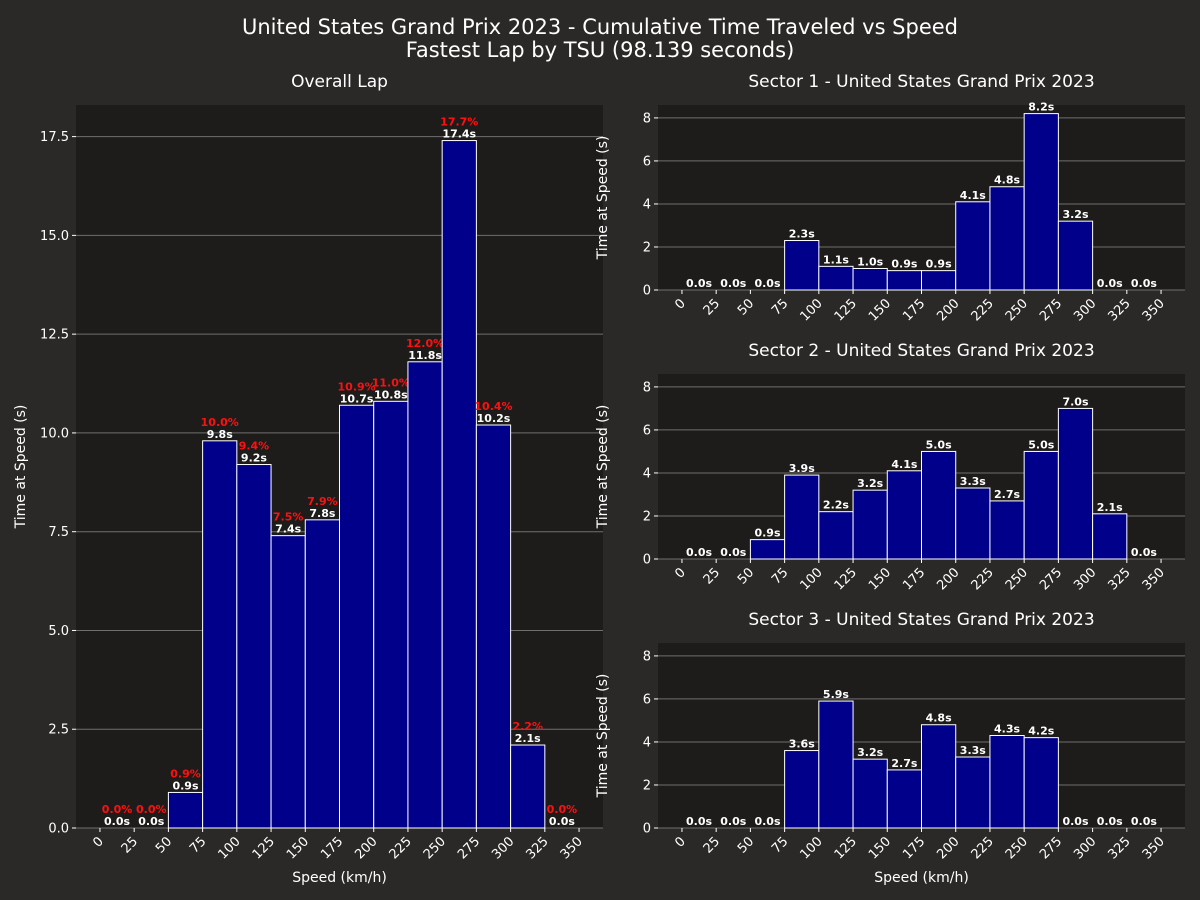 Image resolution: width=1200 pixels, height=900 pixels. I want to click on bar-value-label: 4.1s, so click(973, 195).